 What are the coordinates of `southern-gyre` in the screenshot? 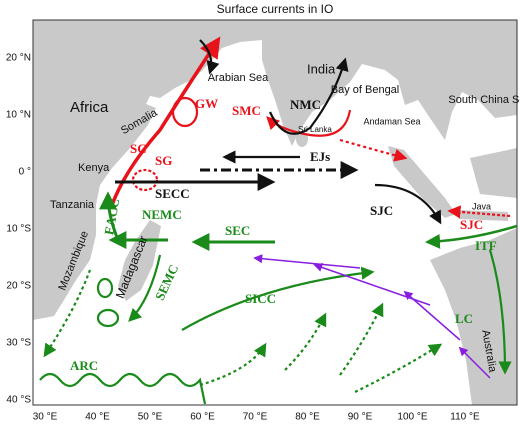 It's located at (145, 180).